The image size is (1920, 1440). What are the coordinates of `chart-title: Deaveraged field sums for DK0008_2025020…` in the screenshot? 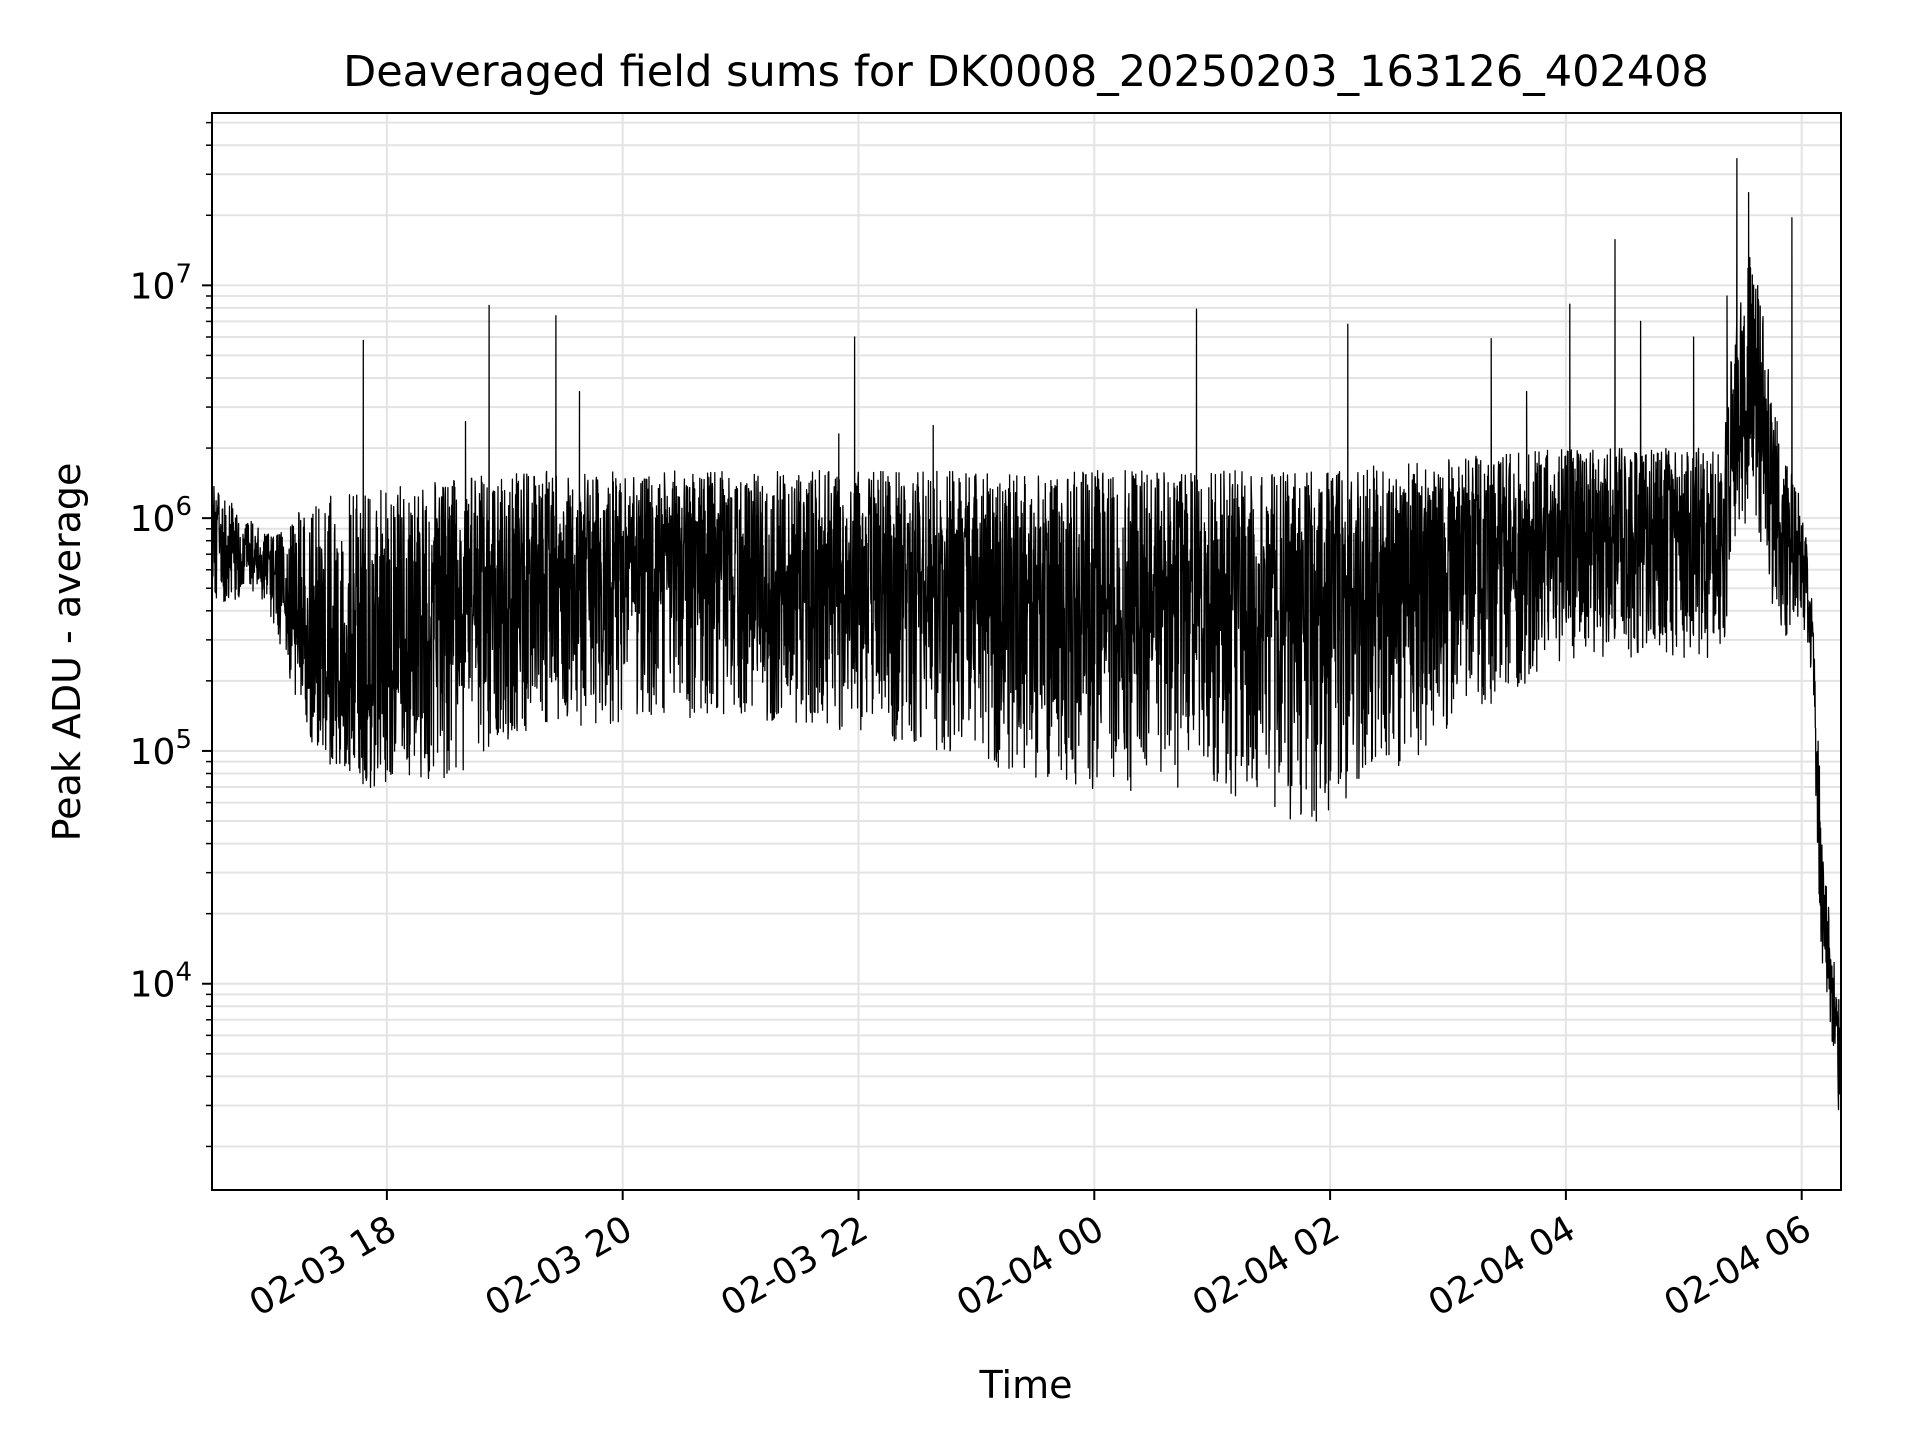 It's located at (1026, 72).